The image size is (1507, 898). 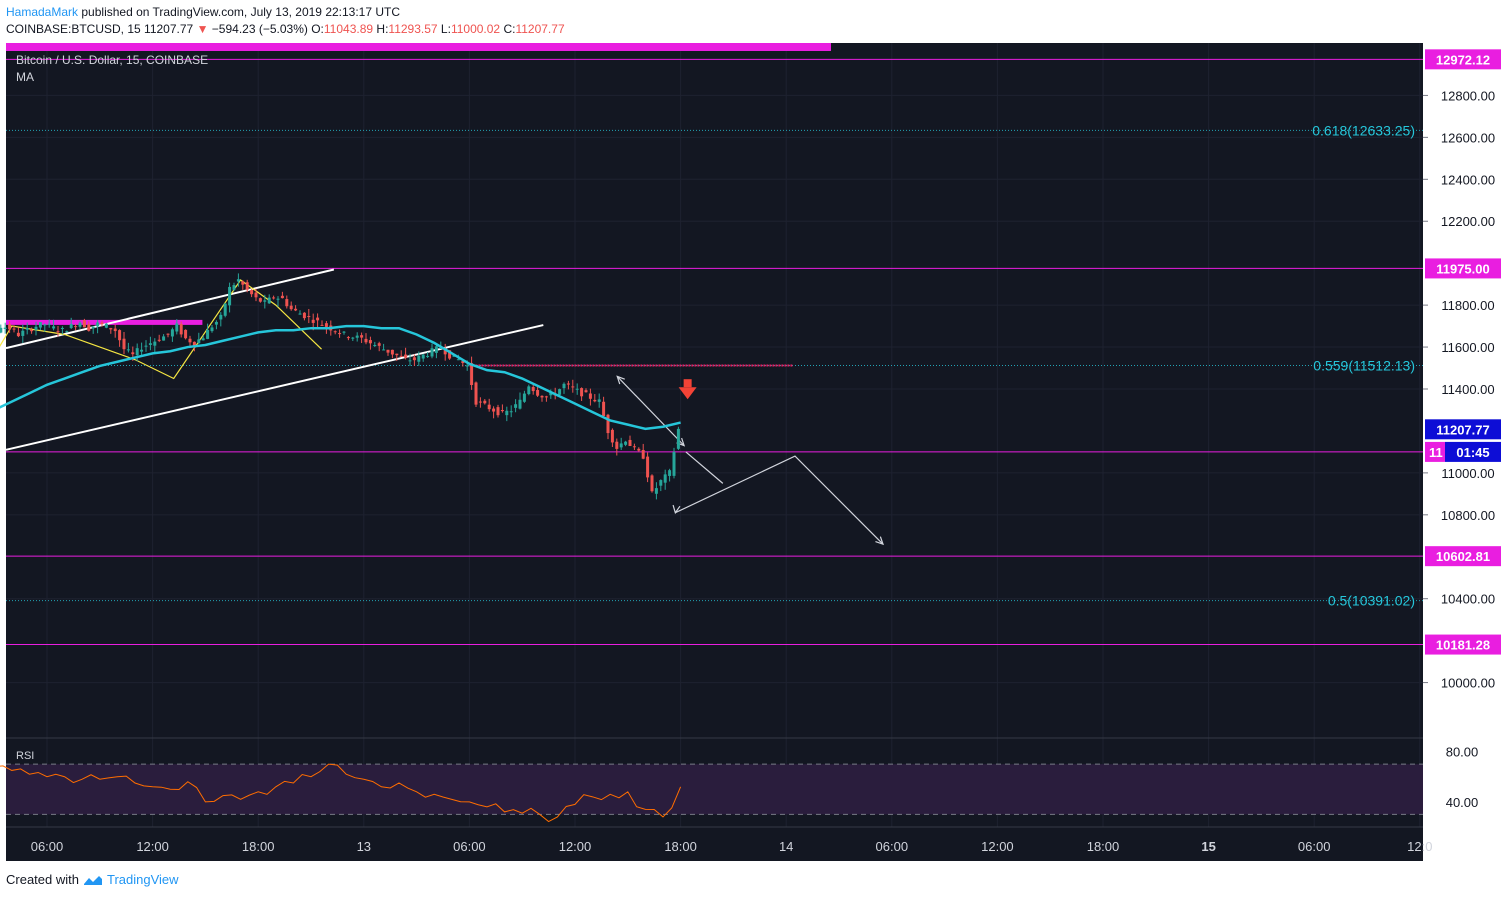 What do you see at coordinates (274, 387) in the screenshot?
I see `channel-lower-line` at bounding box center [274, 387].